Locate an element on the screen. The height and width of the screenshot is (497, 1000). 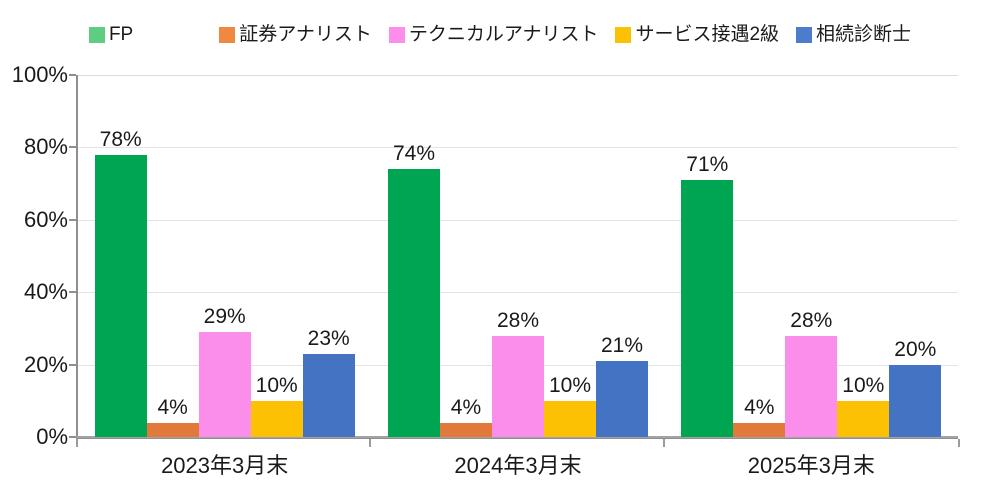
bar-series0-cat1: 74% is located at coordinates (413, 289).